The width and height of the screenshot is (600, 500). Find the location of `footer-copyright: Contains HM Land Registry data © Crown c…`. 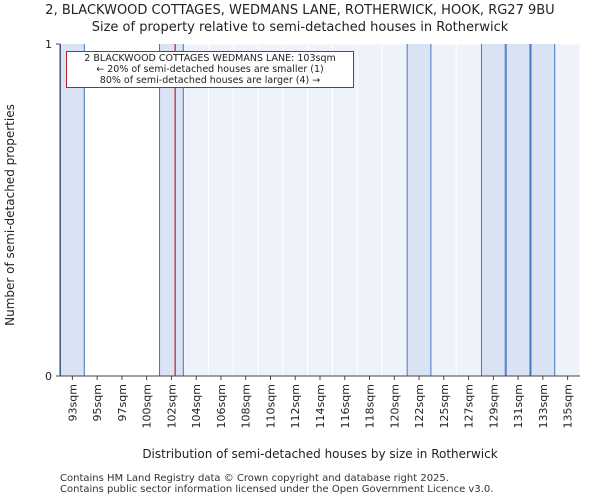

footer-copyright: Contains HM Land Registry data © Crown c… is located at coordinates (254, 478).